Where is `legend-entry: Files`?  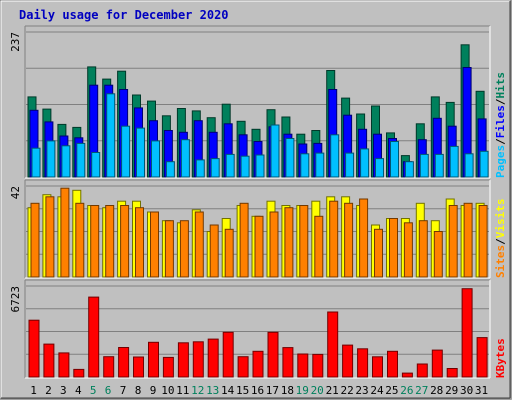 legend-entry: Files is located at coordinates (500, 121).